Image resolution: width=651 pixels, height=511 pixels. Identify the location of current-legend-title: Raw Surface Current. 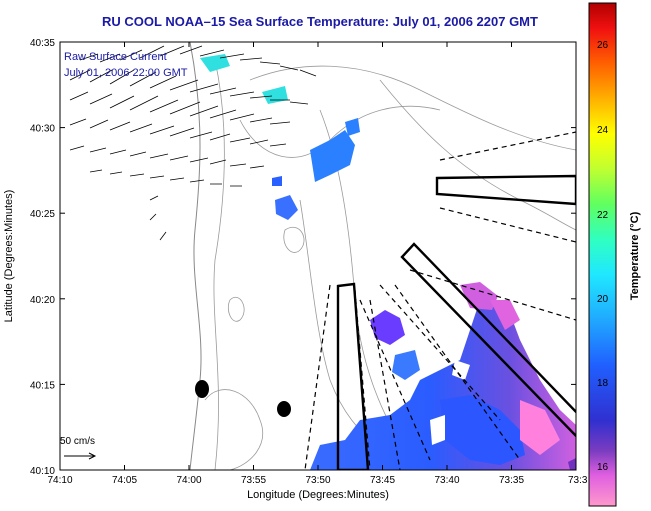
(115, 57).